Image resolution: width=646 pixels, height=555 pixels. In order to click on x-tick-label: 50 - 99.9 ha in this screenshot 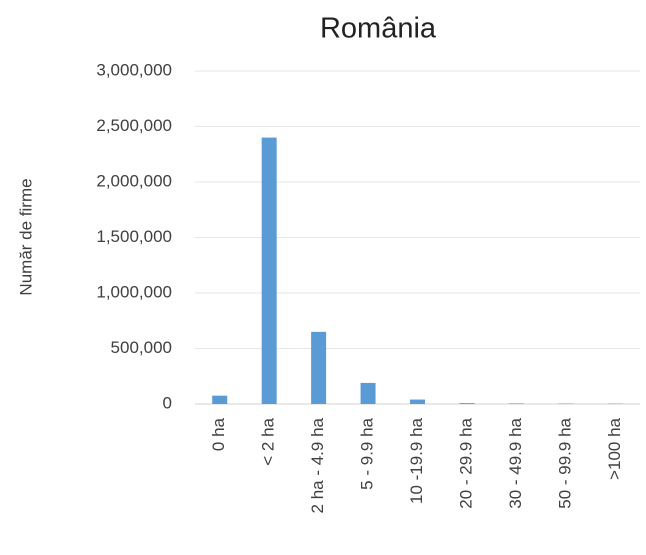, I will do `click(564, 462)`.